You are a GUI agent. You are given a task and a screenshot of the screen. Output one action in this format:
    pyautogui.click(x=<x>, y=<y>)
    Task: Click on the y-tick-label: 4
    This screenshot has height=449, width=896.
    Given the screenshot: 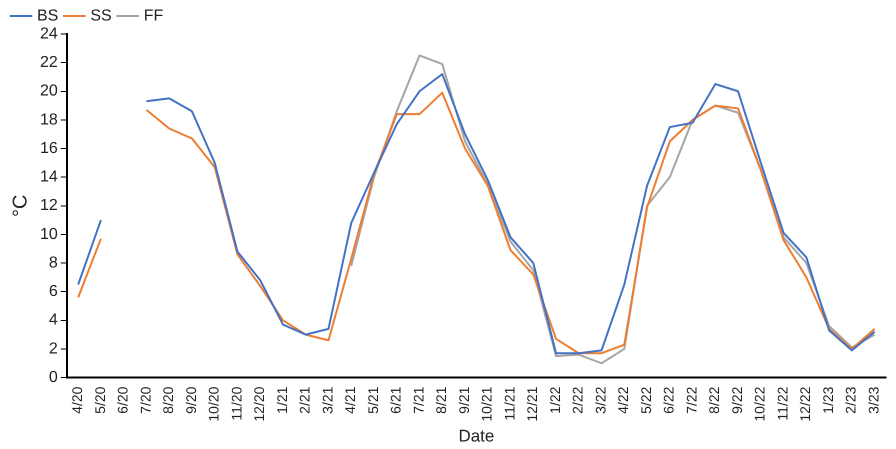 What is the action you would take?
    pyautogui.click(x=53, y=320)
    